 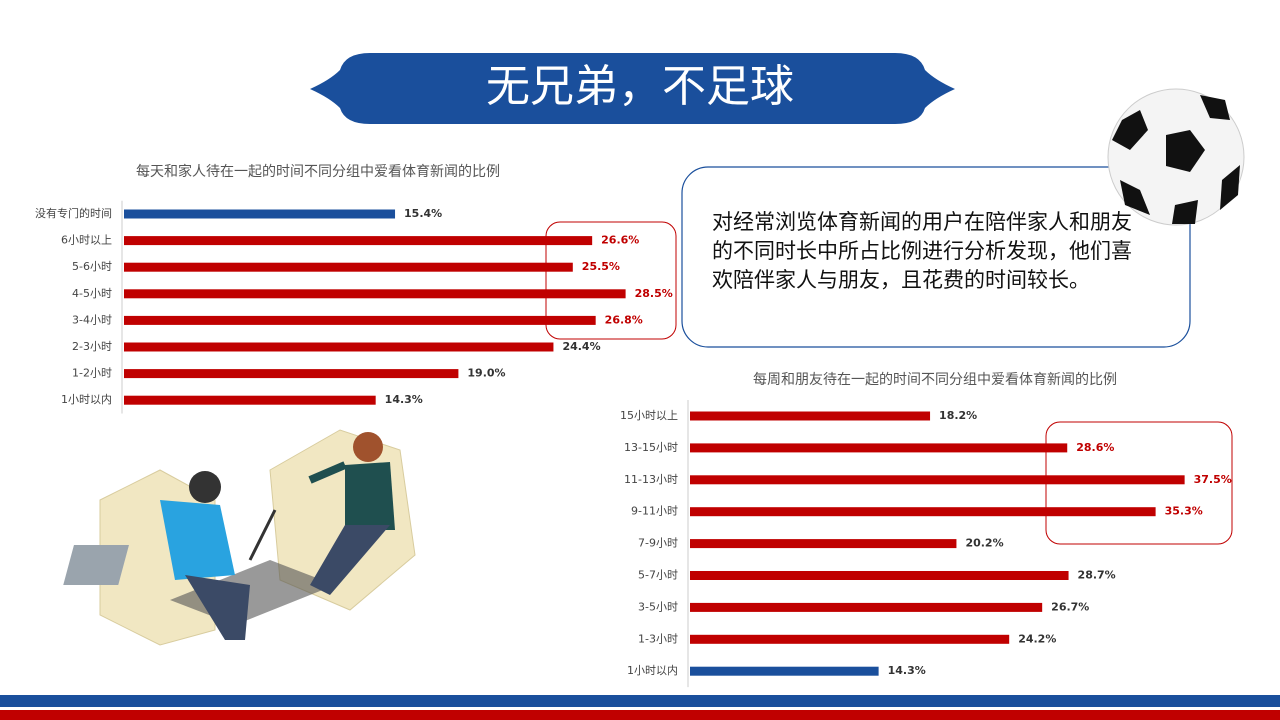 What do you see at coordinates (935, 380) in the screenshot?
I see `chart-title: 每周和朋友待在一起的时间不同分组中爱看体育新闻的比例` at bounding box center [935, 380].